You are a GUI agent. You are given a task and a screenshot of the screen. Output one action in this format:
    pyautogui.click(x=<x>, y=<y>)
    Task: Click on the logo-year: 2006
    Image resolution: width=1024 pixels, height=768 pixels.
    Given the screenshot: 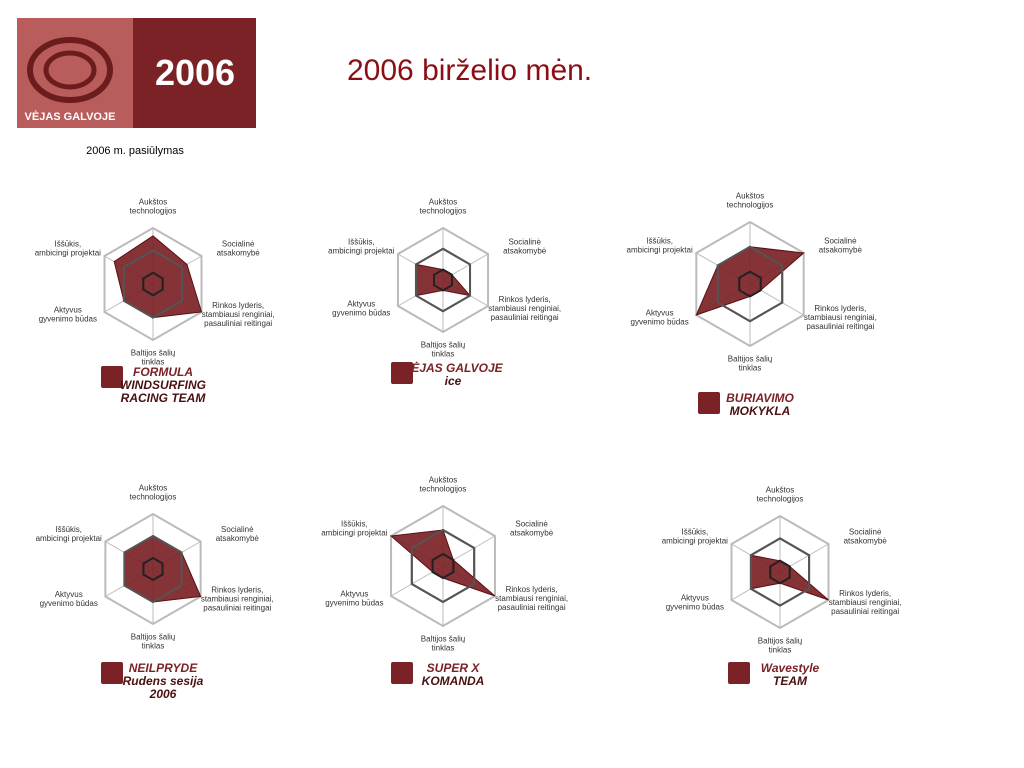 What is the action you would take?
    pyautogui.click(x=195, y=72)
    